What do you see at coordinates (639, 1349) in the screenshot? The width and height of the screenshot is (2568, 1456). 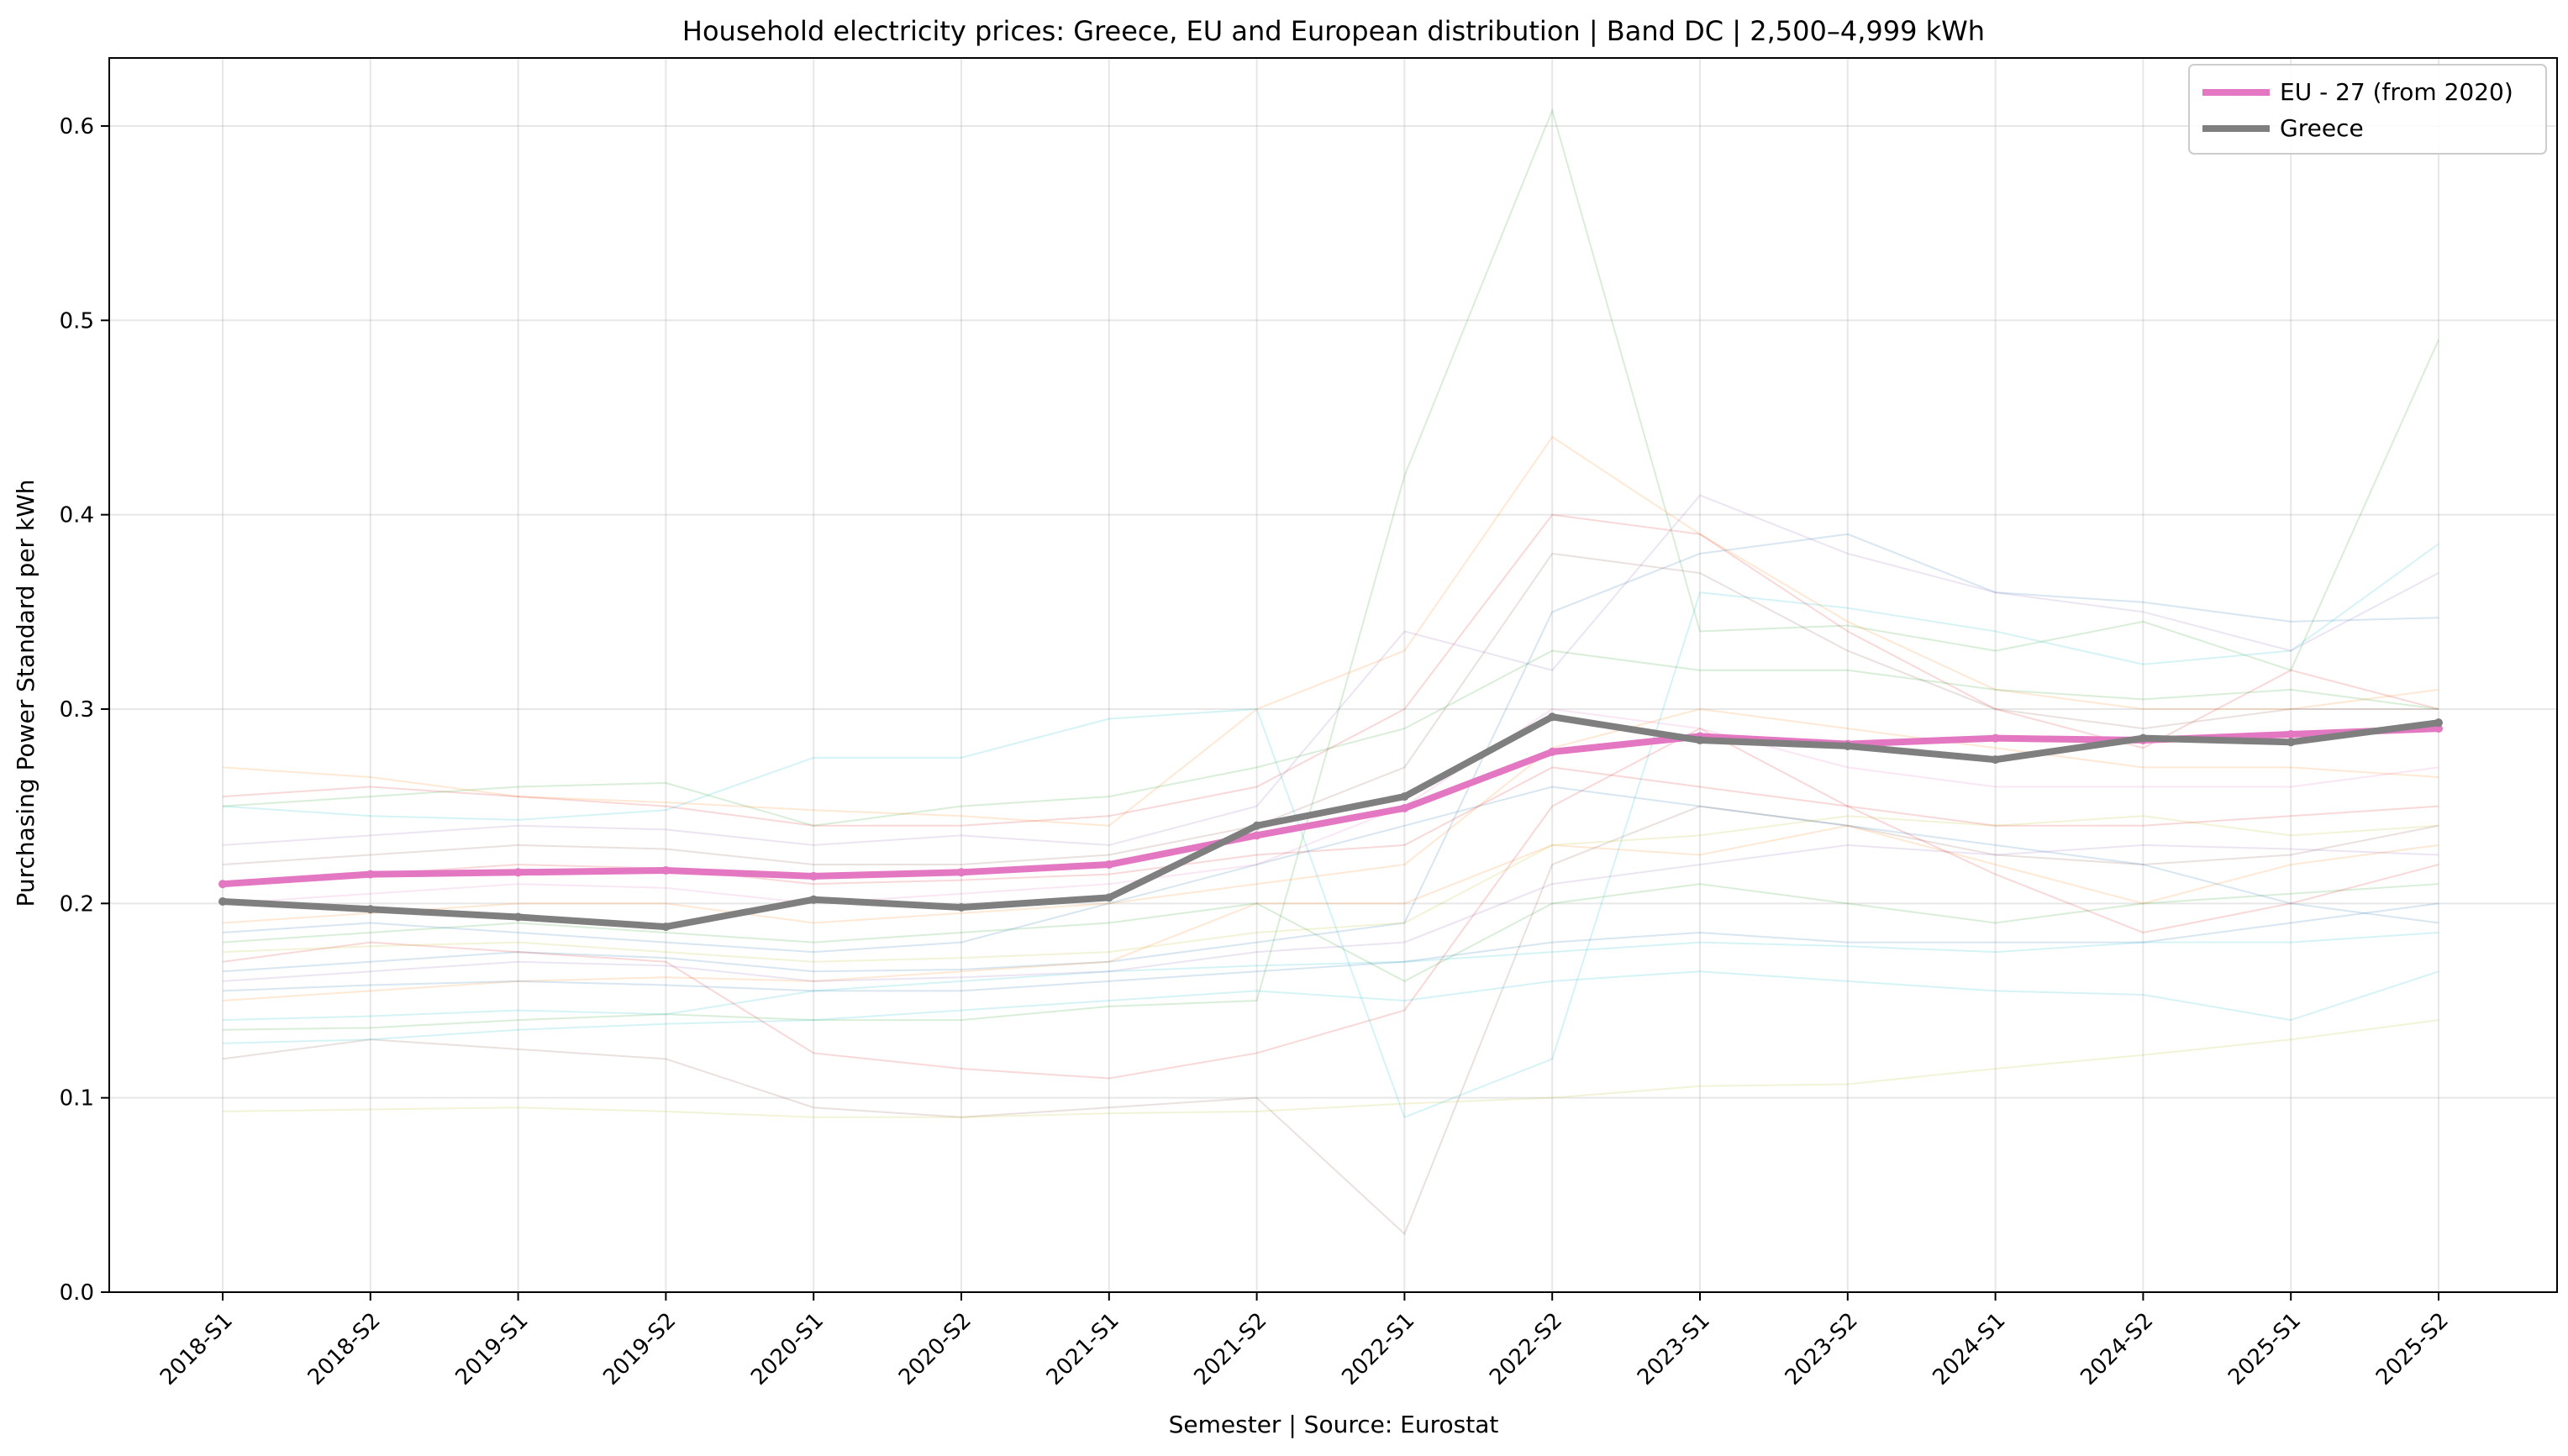 I see `x-tick-label: 2019-S2` at bounding box center [639, 1349].